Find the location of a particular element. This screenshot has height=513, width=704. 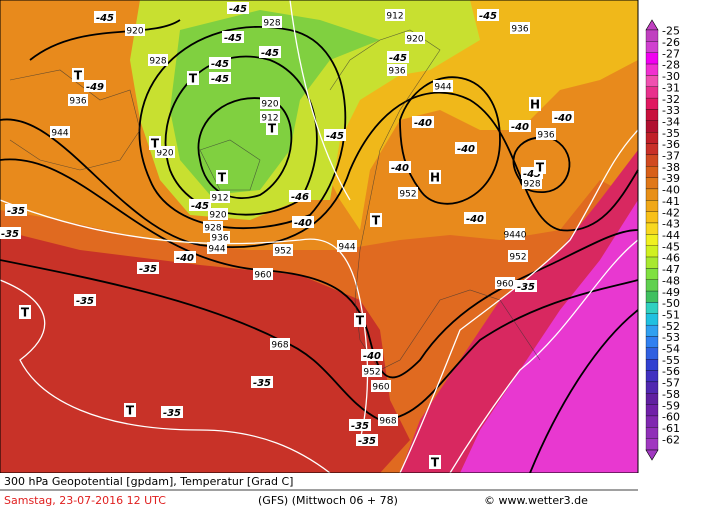

colorbar-label: -33 is located at coordinates (671, 110).